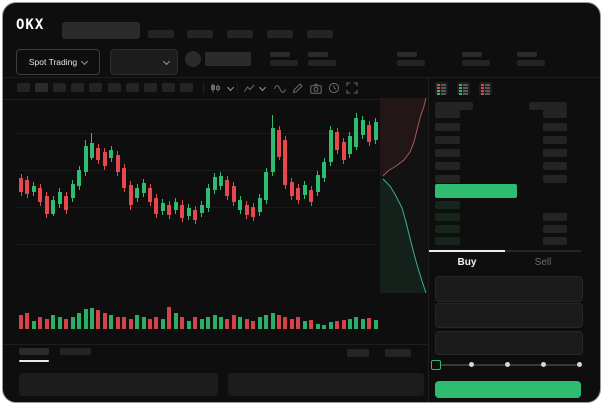  I want to click on buy-submit-button, so click(508, 389).